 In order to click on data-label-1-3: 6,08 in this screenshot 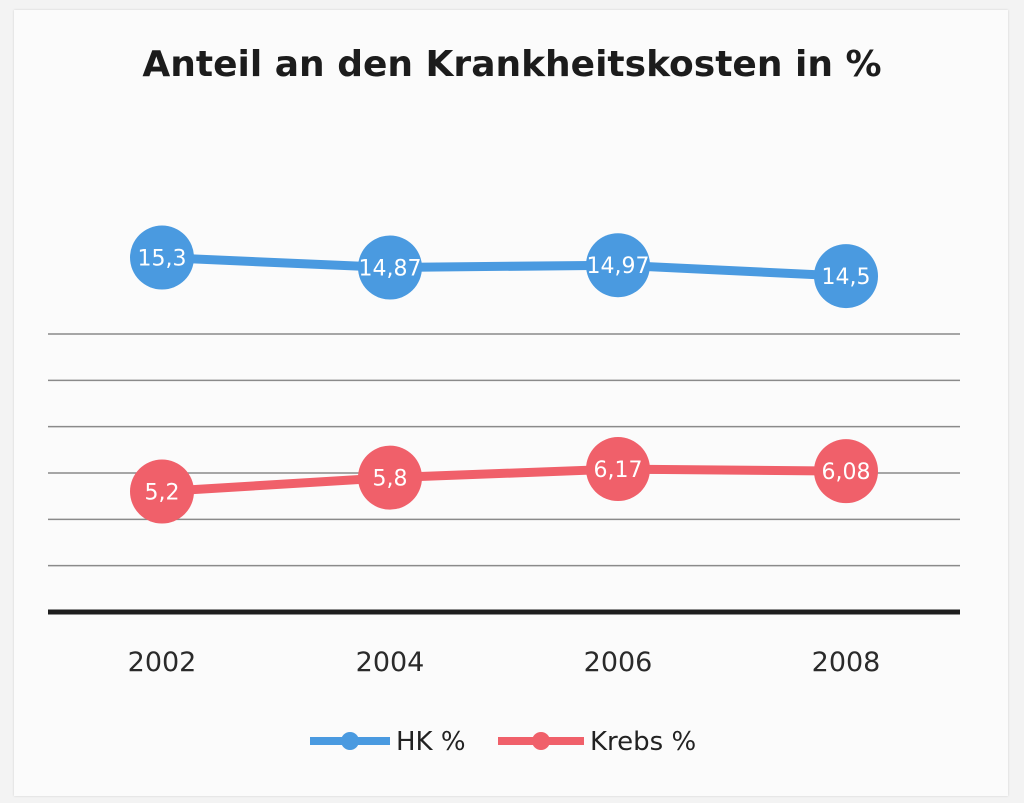, I will do `click(846, 472)`.